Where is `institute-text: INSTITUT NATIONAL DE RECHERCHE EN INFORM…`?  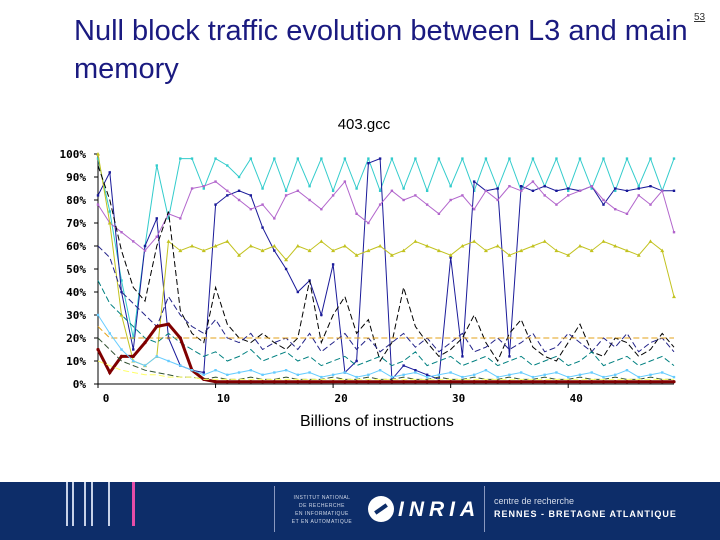 institute-text: INSTITUT NATIONAL DE RECHERCHE EN INFORM… is located at coordinates (322, 510).